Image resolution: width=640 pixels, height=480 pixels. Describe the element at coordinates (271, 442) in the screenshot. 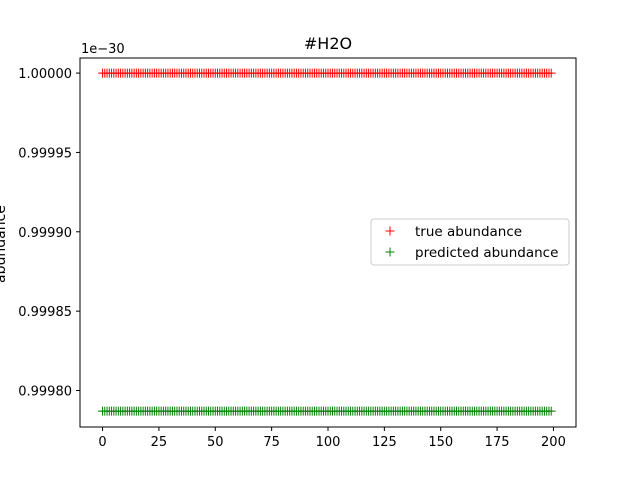

I see `x-tick-label: 75` at that location.